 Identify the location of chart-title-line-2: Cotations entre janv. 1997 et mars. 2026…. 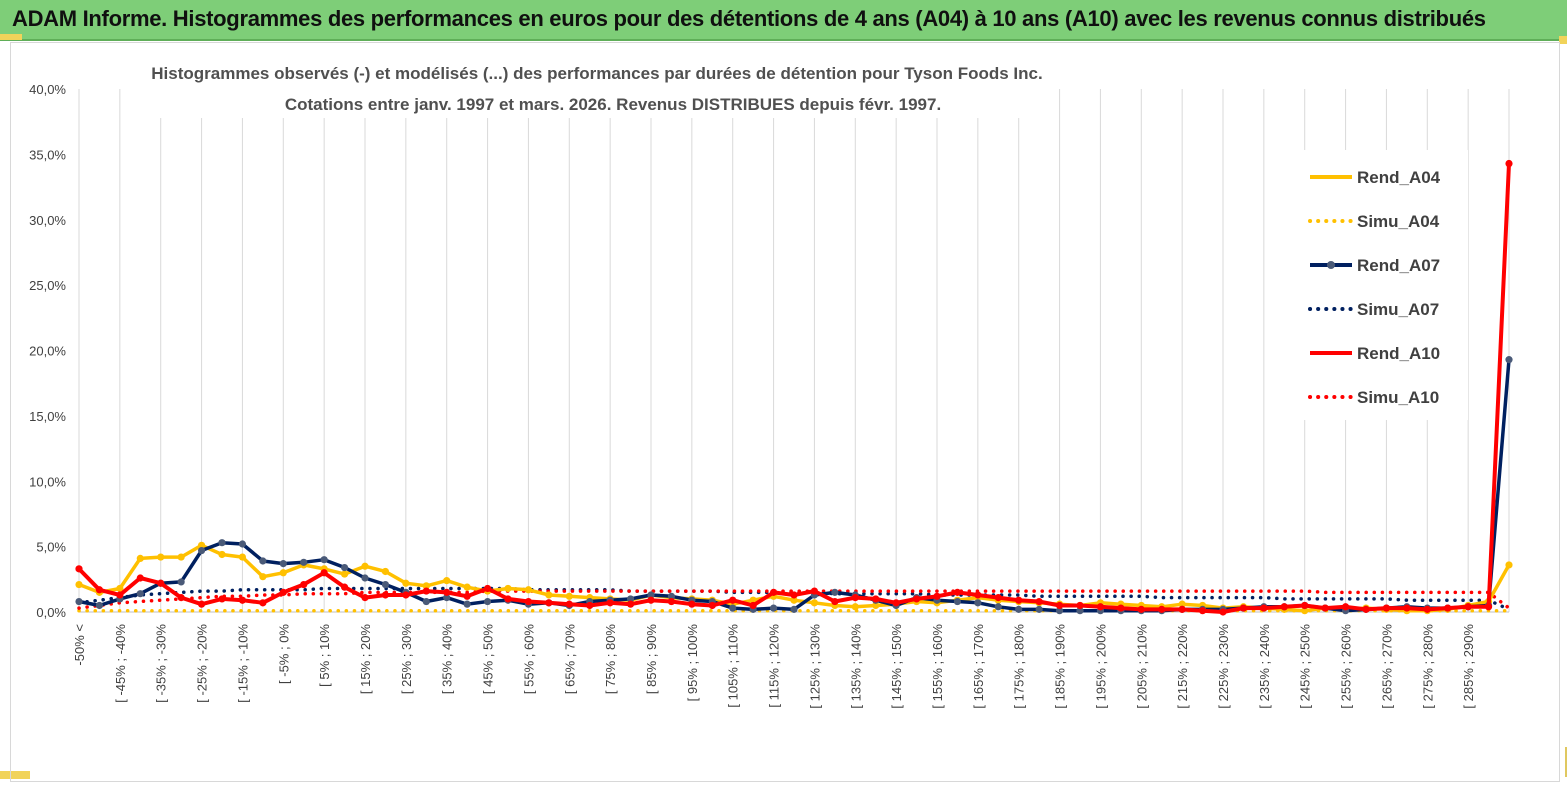
(613, 104).